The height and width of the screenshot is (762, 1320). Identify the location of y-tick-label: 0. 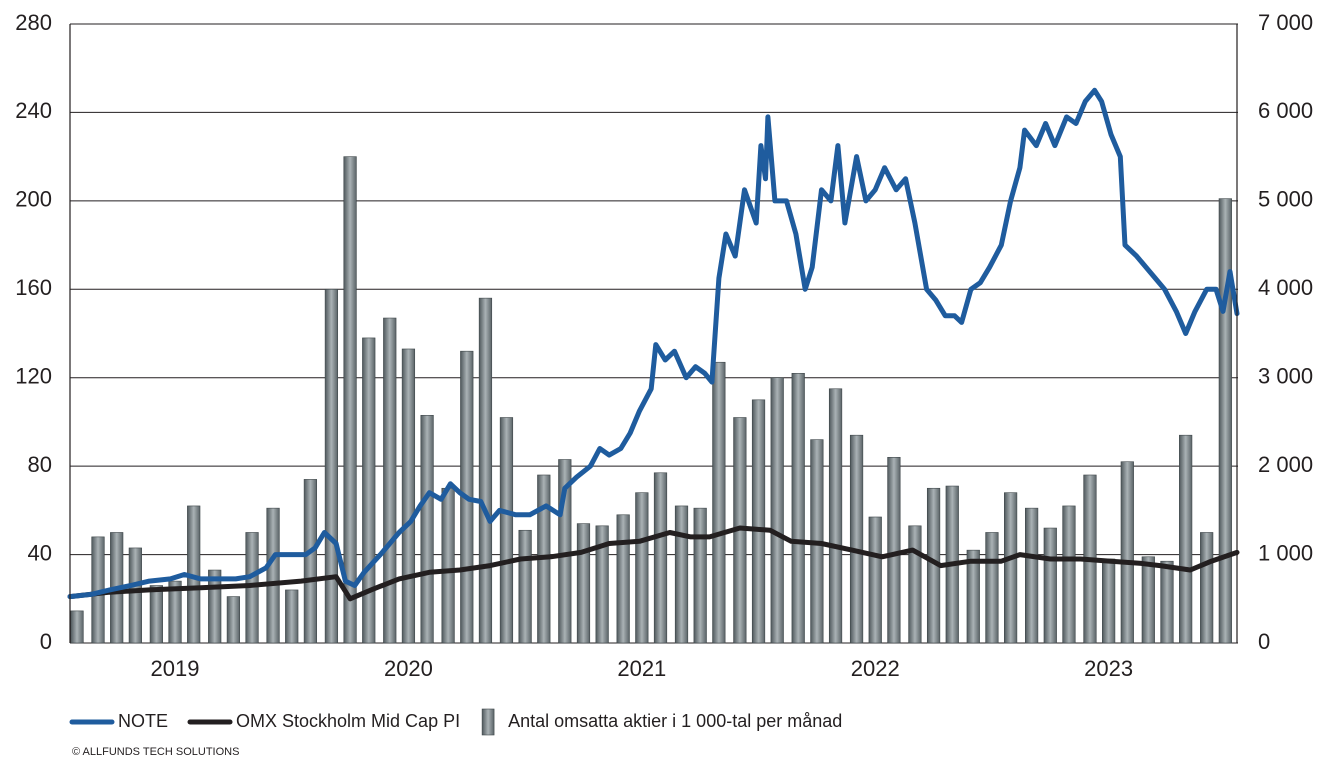
(46, 641).